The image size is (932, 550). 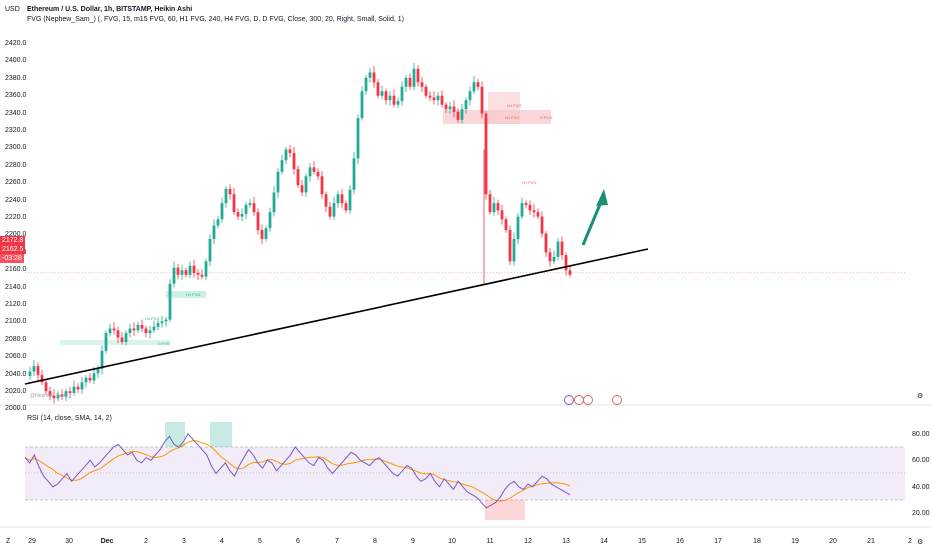 What do you see at coordinates (193, 294) in the screenshot?
I see `green-fvg-label-top: H1 FVG` at bounding box center [193, 294].